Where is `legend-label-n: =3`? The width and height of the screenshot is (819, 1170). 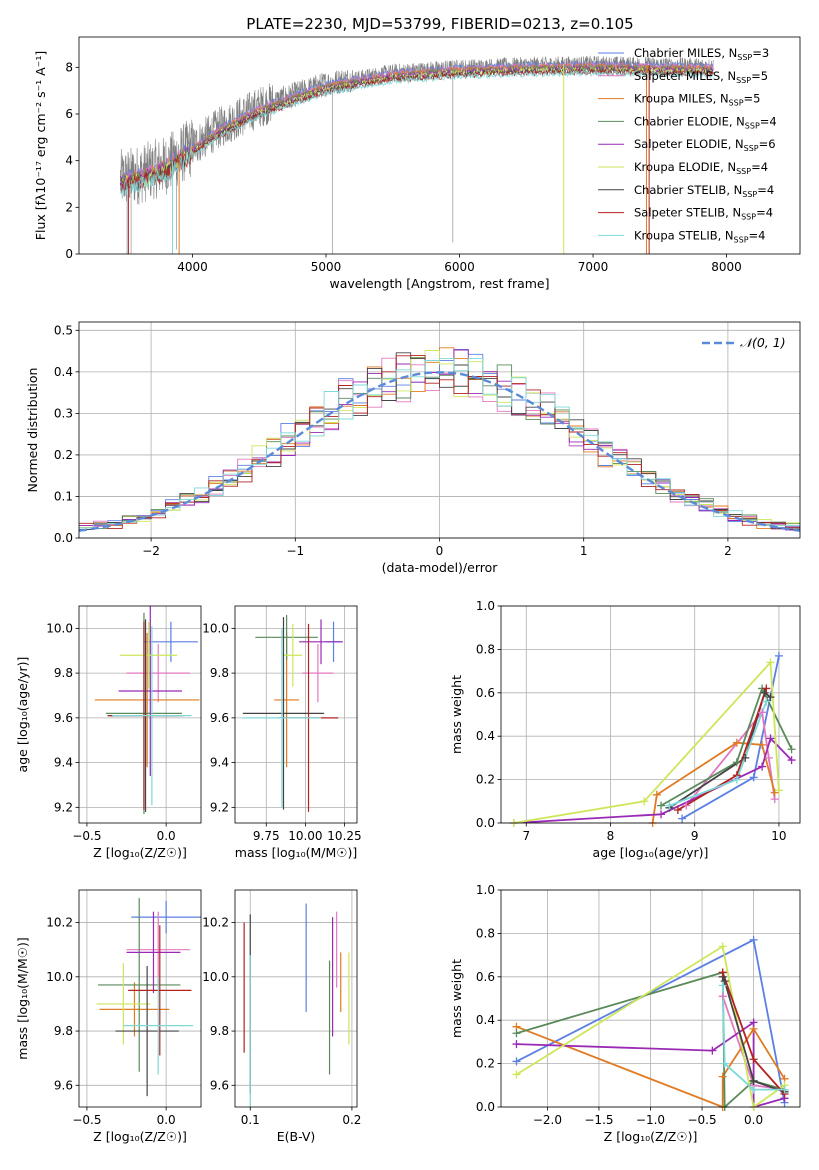
legend-label-n: =3 is located at coordinates (760, 53).